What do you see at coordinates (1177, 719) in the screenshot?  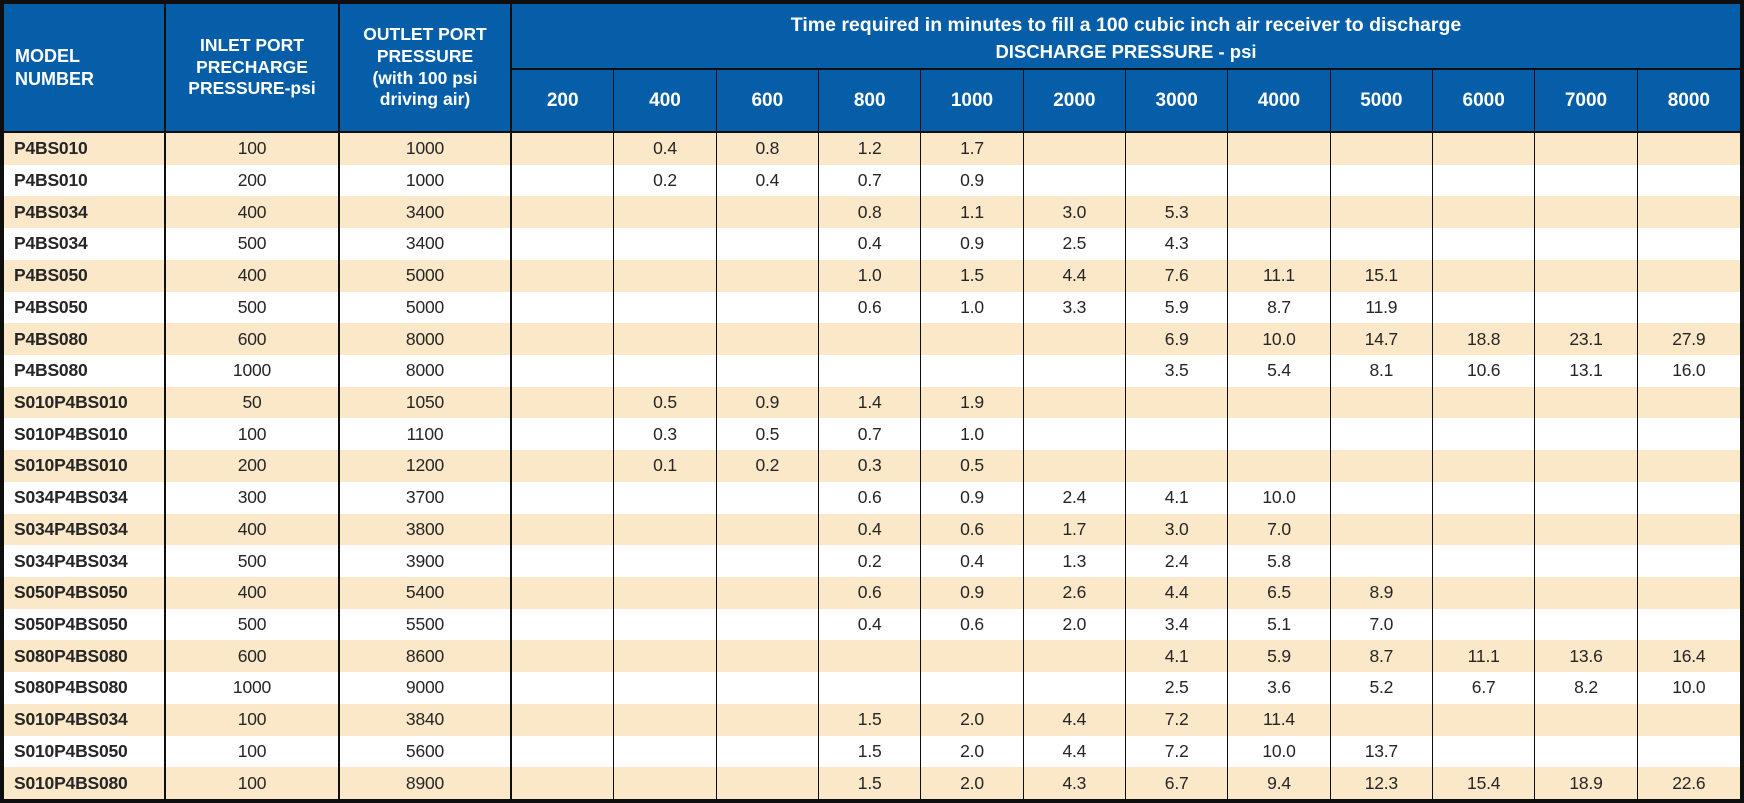 I see `fill-time-cell-3000psi: 7.2` at bounding box center [1177, 719].